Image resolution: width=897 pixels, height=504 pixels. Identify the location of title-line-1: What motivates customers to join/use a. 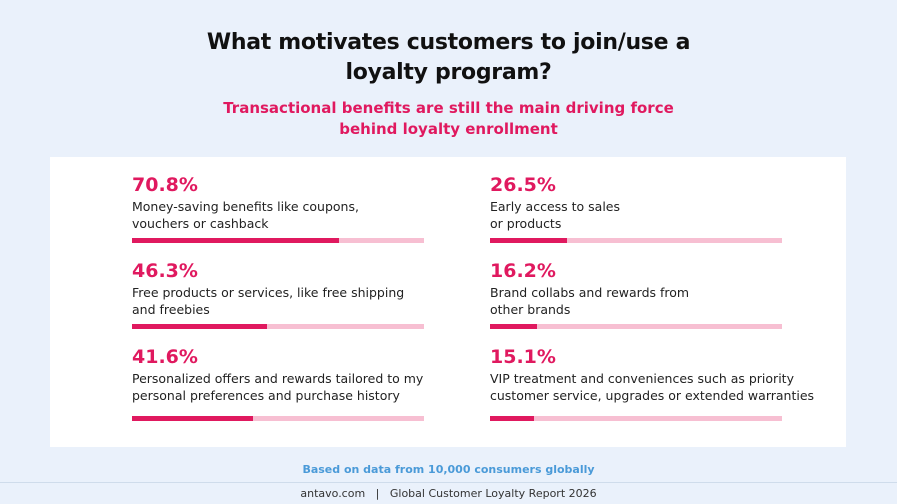
(448, 42).